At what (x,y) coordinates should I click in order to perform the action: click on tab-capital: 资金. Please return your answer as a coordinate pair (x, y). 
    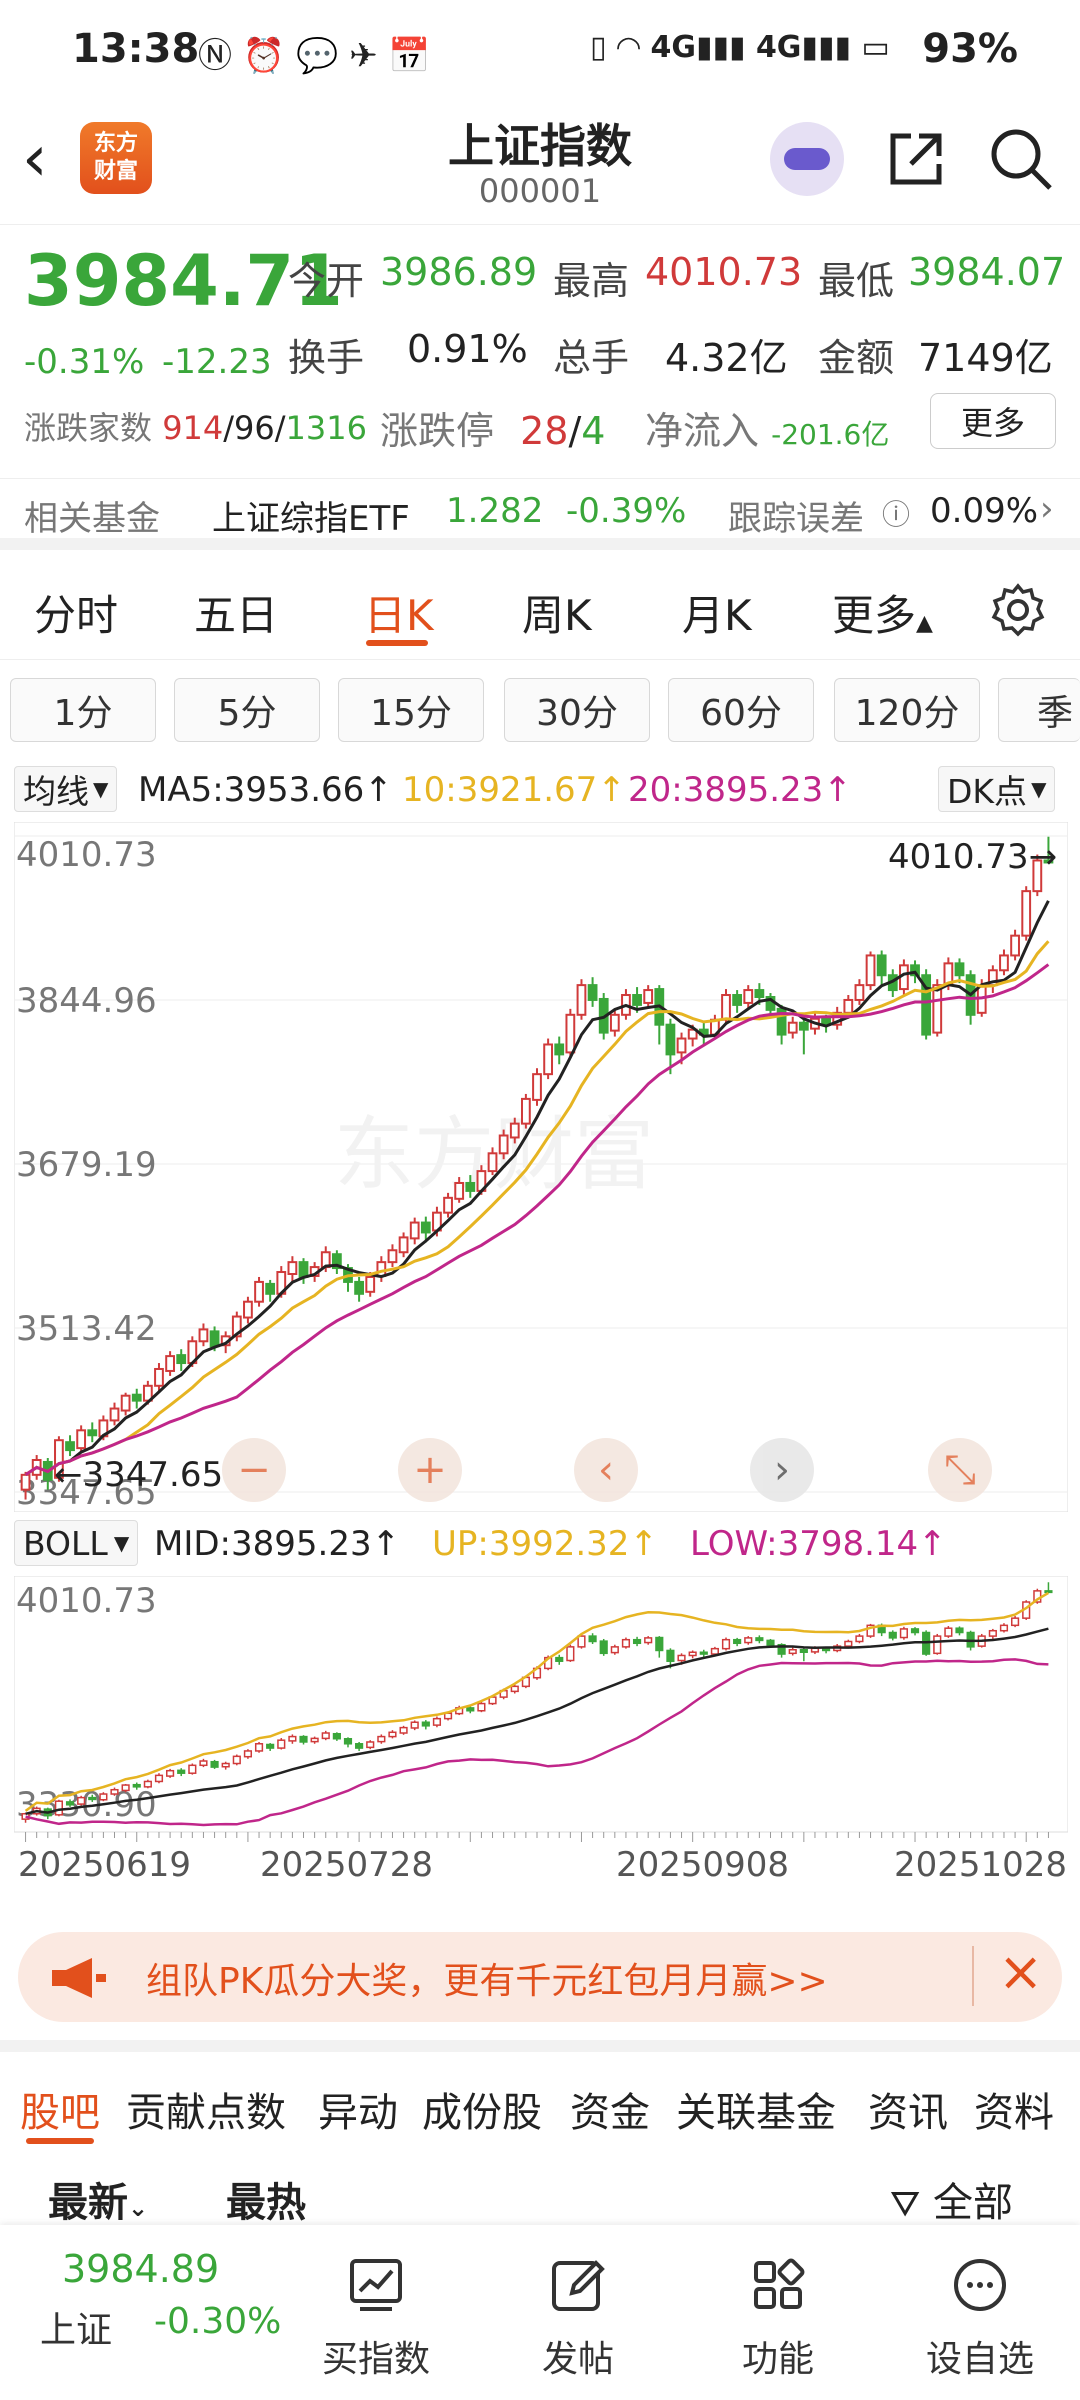
    Looking at the image, I should click on (610, 2113).